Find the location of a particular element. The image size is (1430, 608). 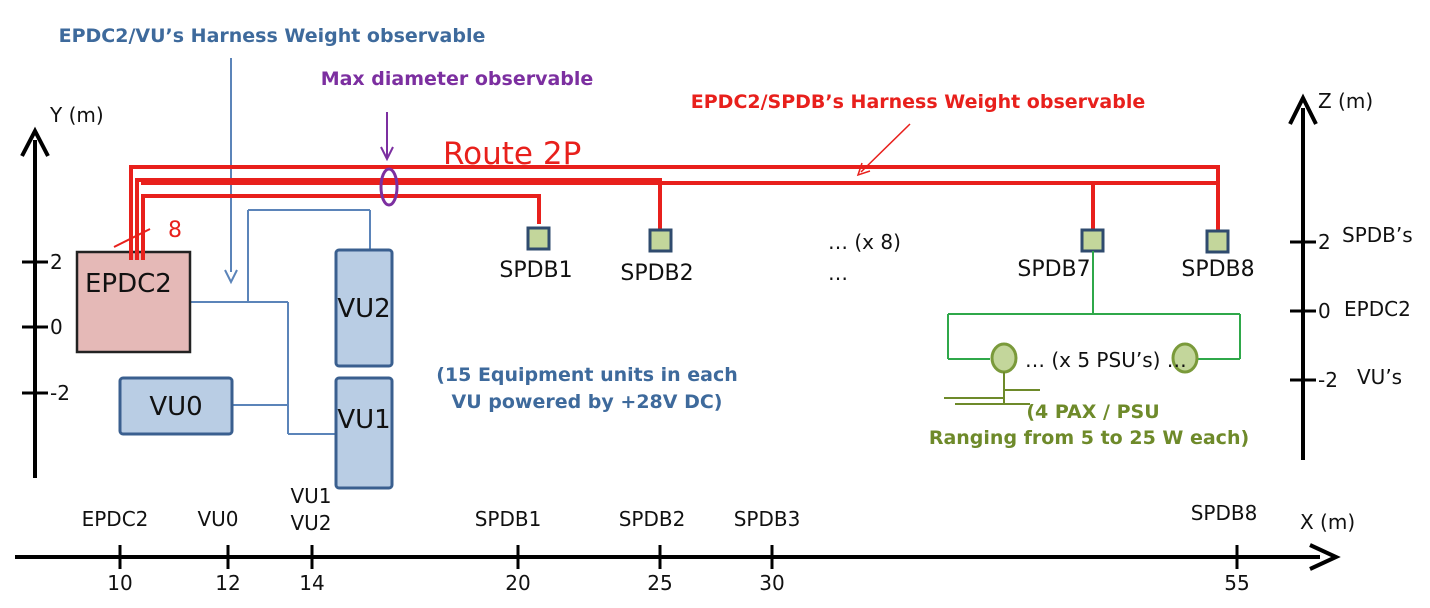

spdb7-label: SPDB7 is located at coordinates (1053, 269).